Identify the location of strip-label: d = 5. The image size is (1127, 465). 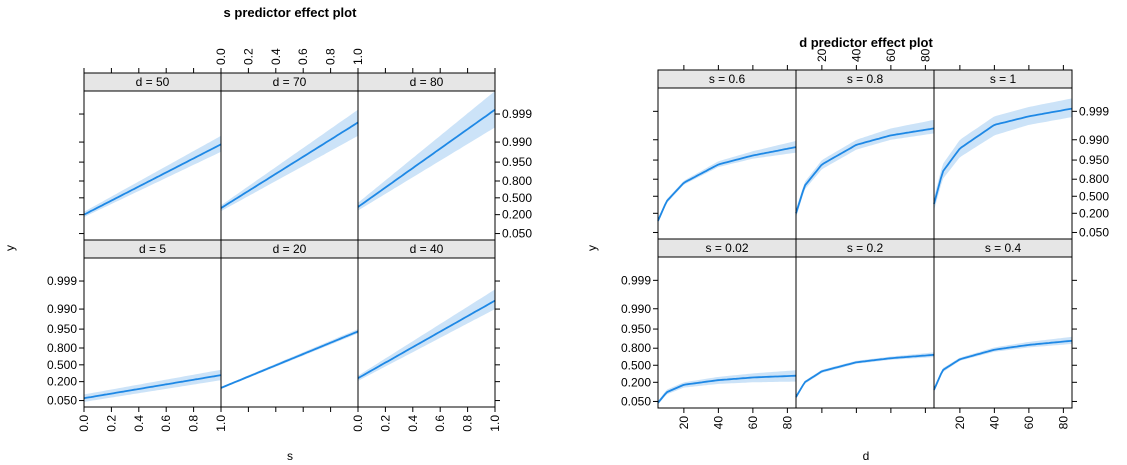
(152, 249).